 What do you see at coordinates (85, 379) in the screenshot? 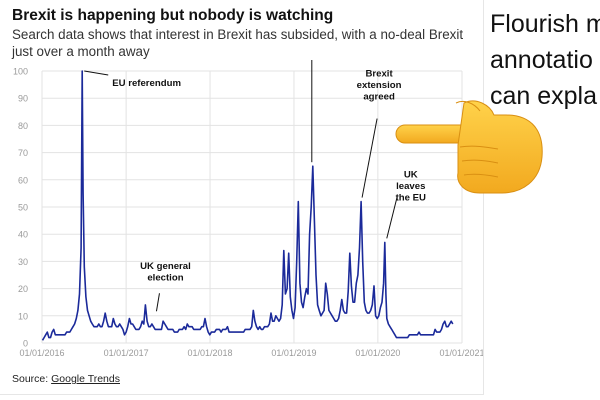
I see `source-link: Google Trends` at bounding box center [85, 379].